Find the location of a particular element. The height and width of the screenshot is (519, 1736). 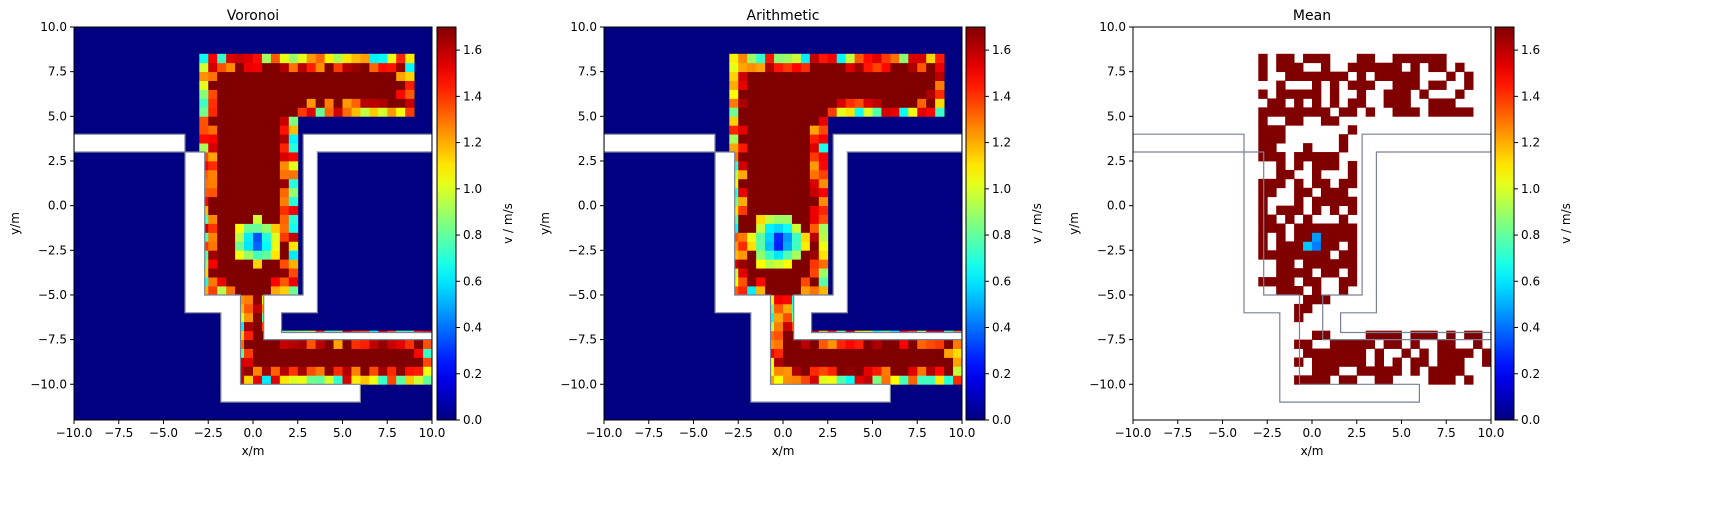

x-tick-label: 5.0 is located at coordinates (1401, 433).